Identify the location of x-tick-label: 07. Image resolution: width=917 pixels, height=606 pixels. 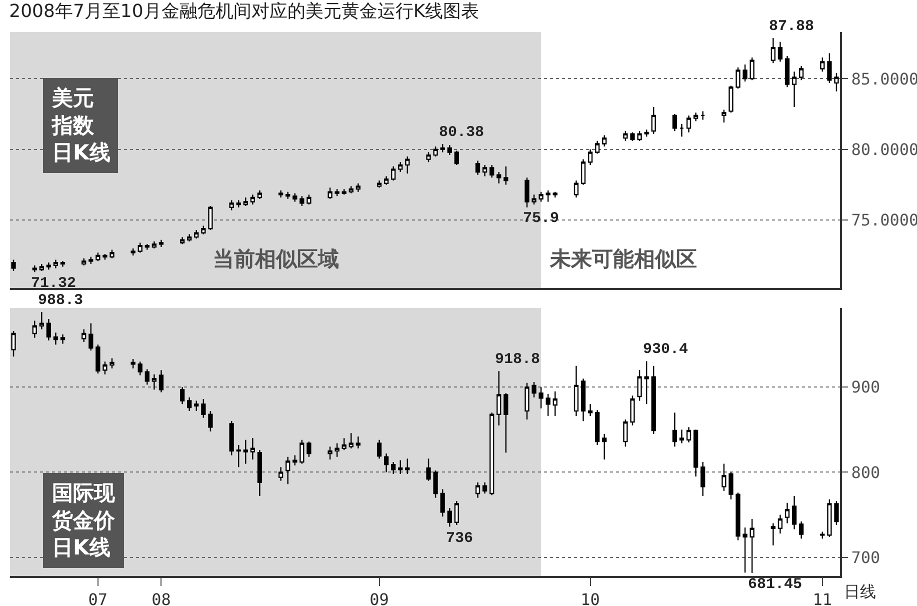
(98, 598).